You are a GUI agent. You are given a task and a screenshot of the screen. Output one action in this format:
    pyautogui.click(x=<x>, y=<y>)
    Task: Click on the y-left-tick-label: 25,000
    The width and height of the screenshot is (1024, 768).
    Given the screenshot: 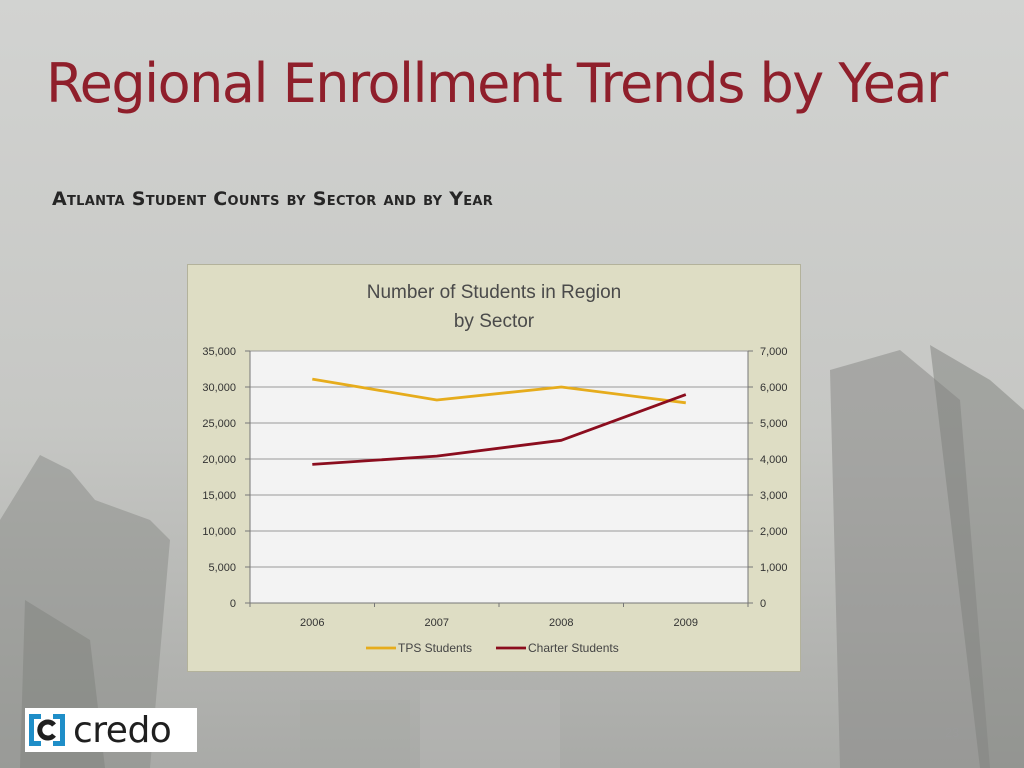 What is the action you would take?
    pyautogui.click(x=219, y=424)
    